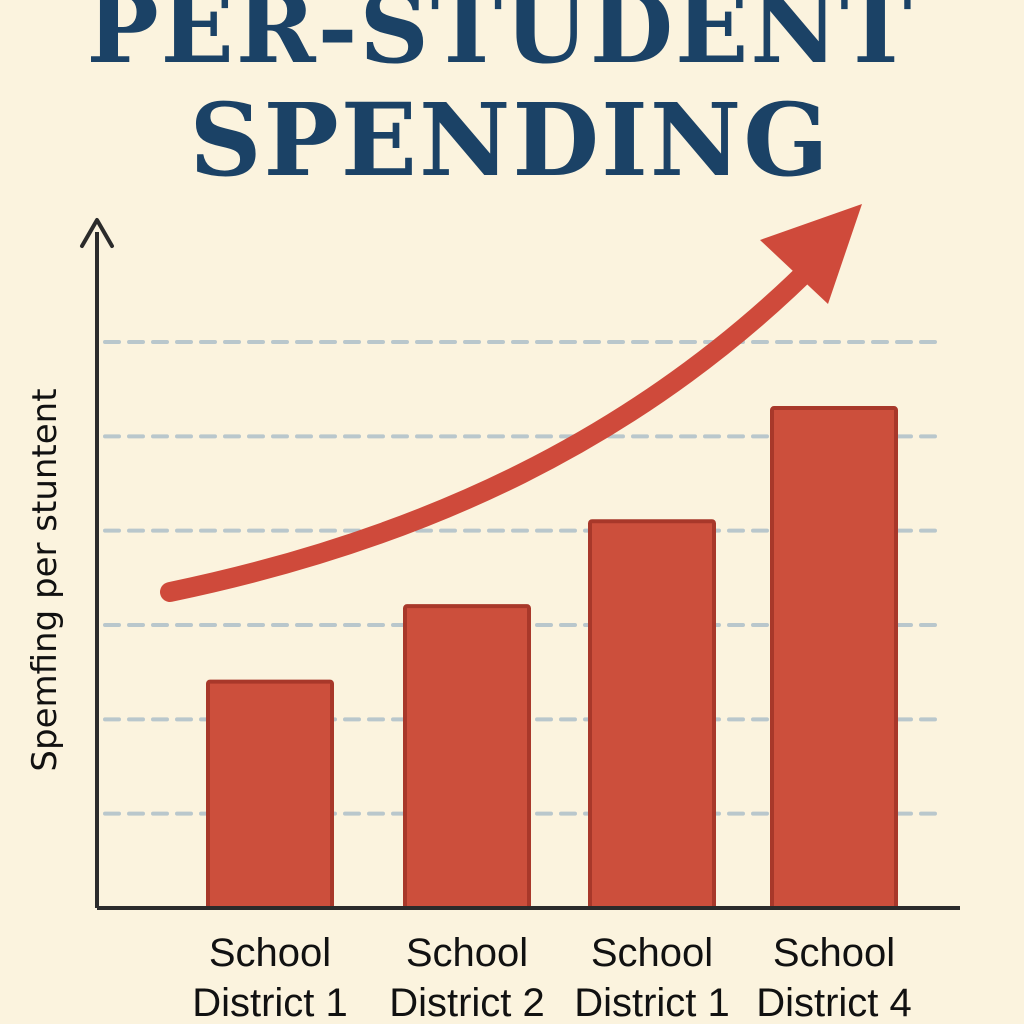  Describe the element at coordinates (45, 579) in the screenshot. I see `y-axis-label: Spemfing per stuntent` at that location.